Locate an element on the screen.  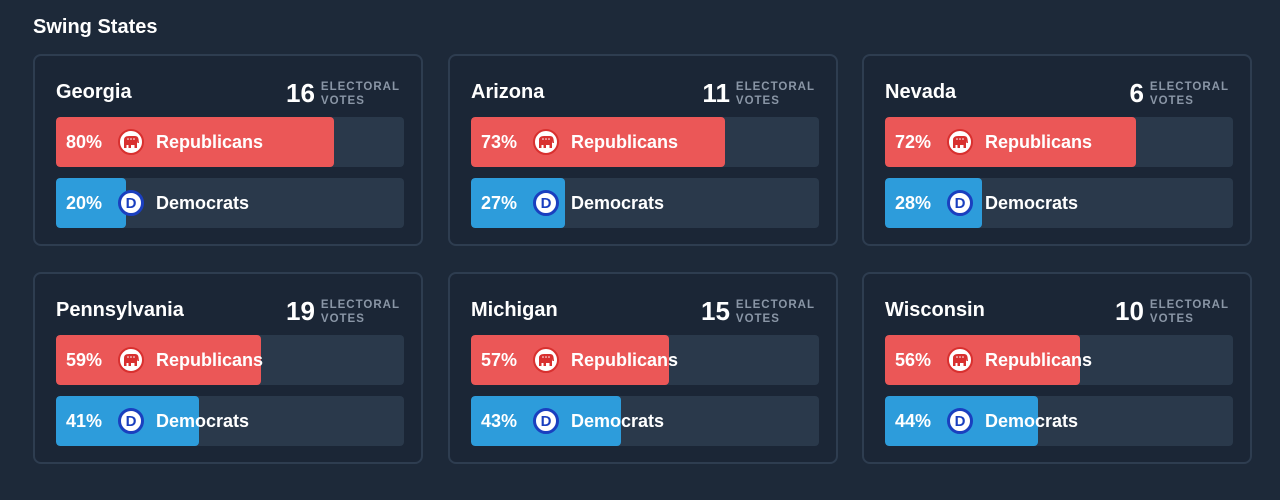
electoral-votes: 6 ELECTORAL VOTES is located at coordinates (1179, 93).